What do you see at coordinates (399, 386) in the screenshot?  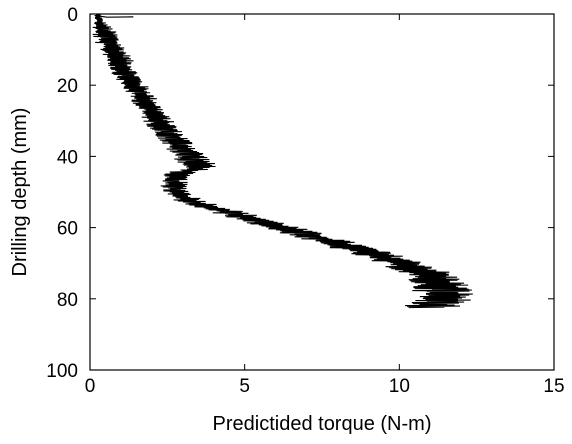 I see `x-tick-label: 10` at bounding box center [399, 386].